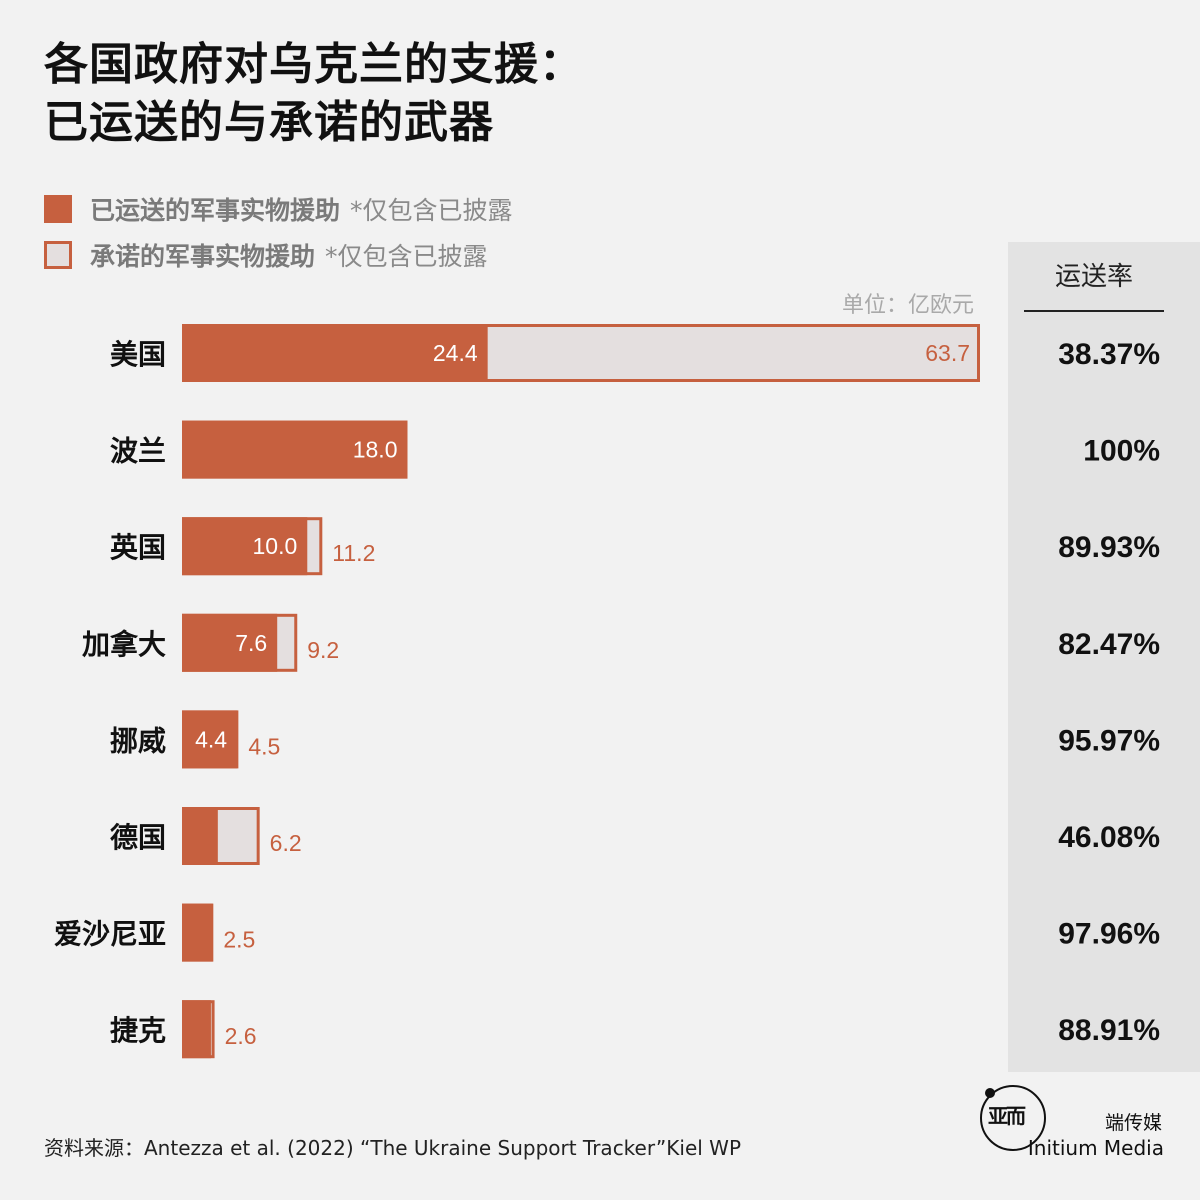  What do you see at coordinates (110, 934) in the screenshot?
I see `category-label: 爱沙尼亚` at bounding box center [110, 934].